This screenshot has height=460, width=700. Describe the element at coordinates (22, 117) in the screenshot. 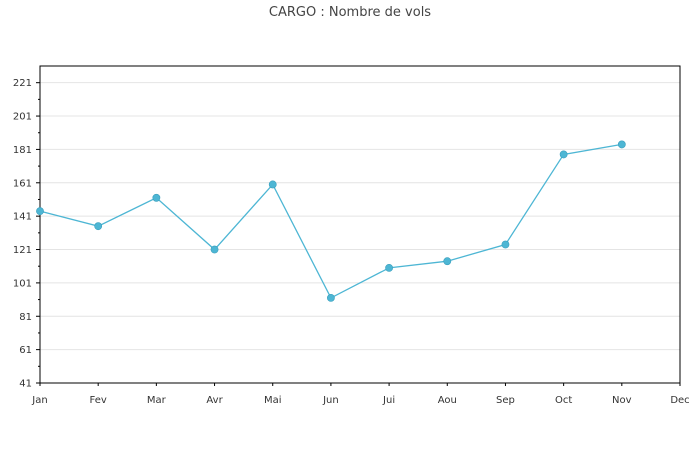

I see `y-tick-label: 201` at that location.